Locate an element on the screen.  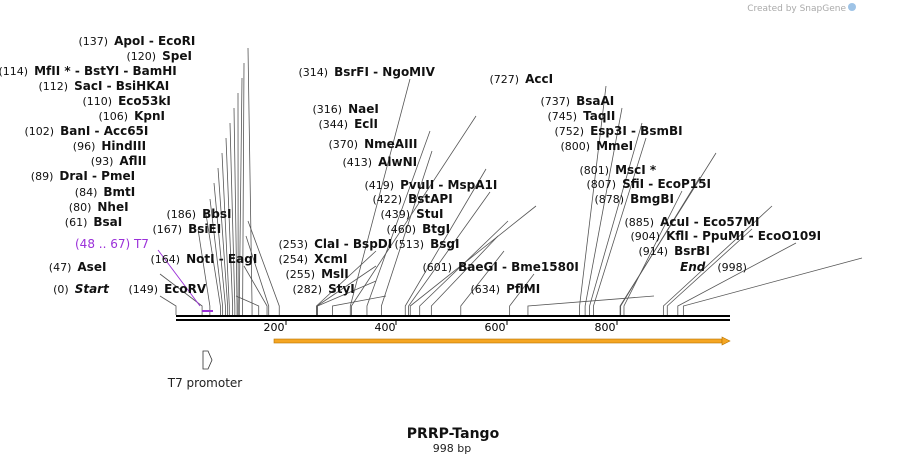
site-styi: (282) StyI is located at coordinates (324, 289).